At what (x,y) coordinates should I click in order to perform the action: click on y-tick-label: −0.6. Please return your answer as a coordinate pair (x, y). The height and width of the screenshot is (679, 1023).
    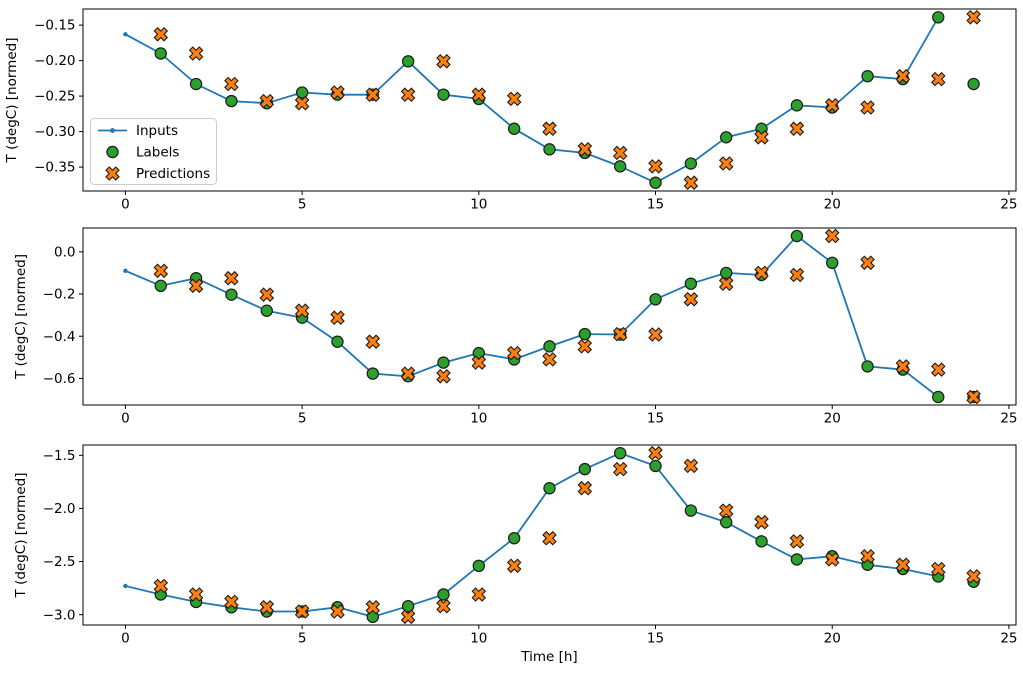
    Looking at the image, I should click on (59, 379).